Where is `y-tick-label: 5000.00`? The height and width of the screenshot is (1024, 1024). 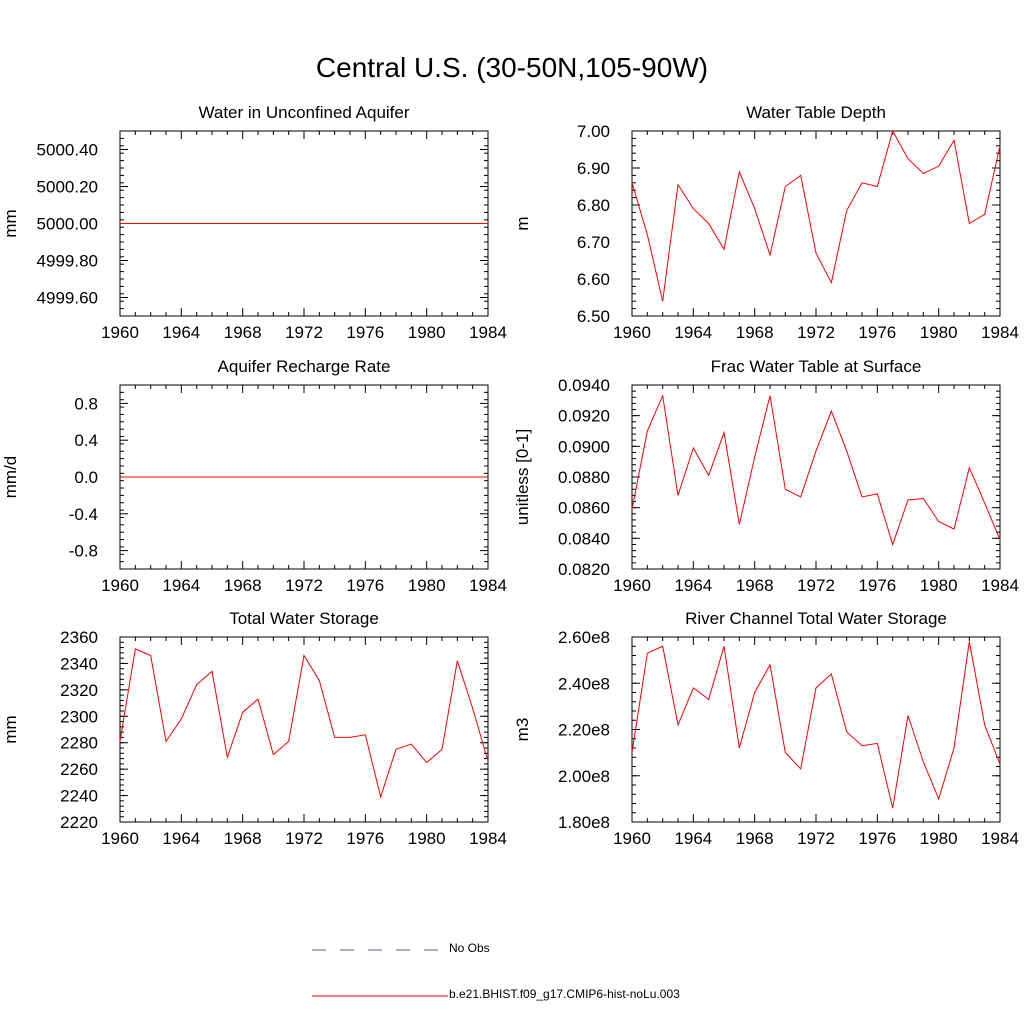 y-tick-label: 5000.00 is located at coordinates (67, 224).